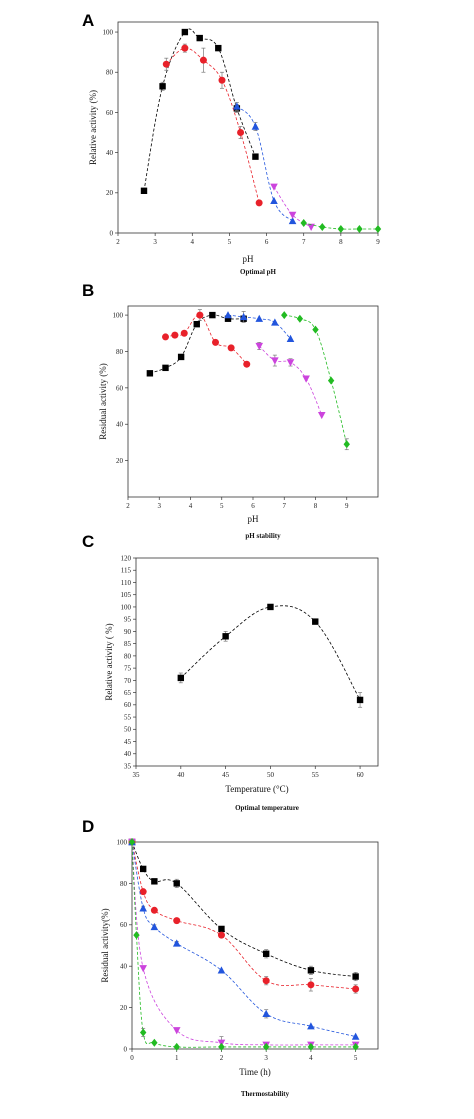 This screenshot has height=1119, width=474. What do you see at coordinates (126, 607) in the screenshot?
I see `y-tick-label: 100` at bounding box center [126, 607].